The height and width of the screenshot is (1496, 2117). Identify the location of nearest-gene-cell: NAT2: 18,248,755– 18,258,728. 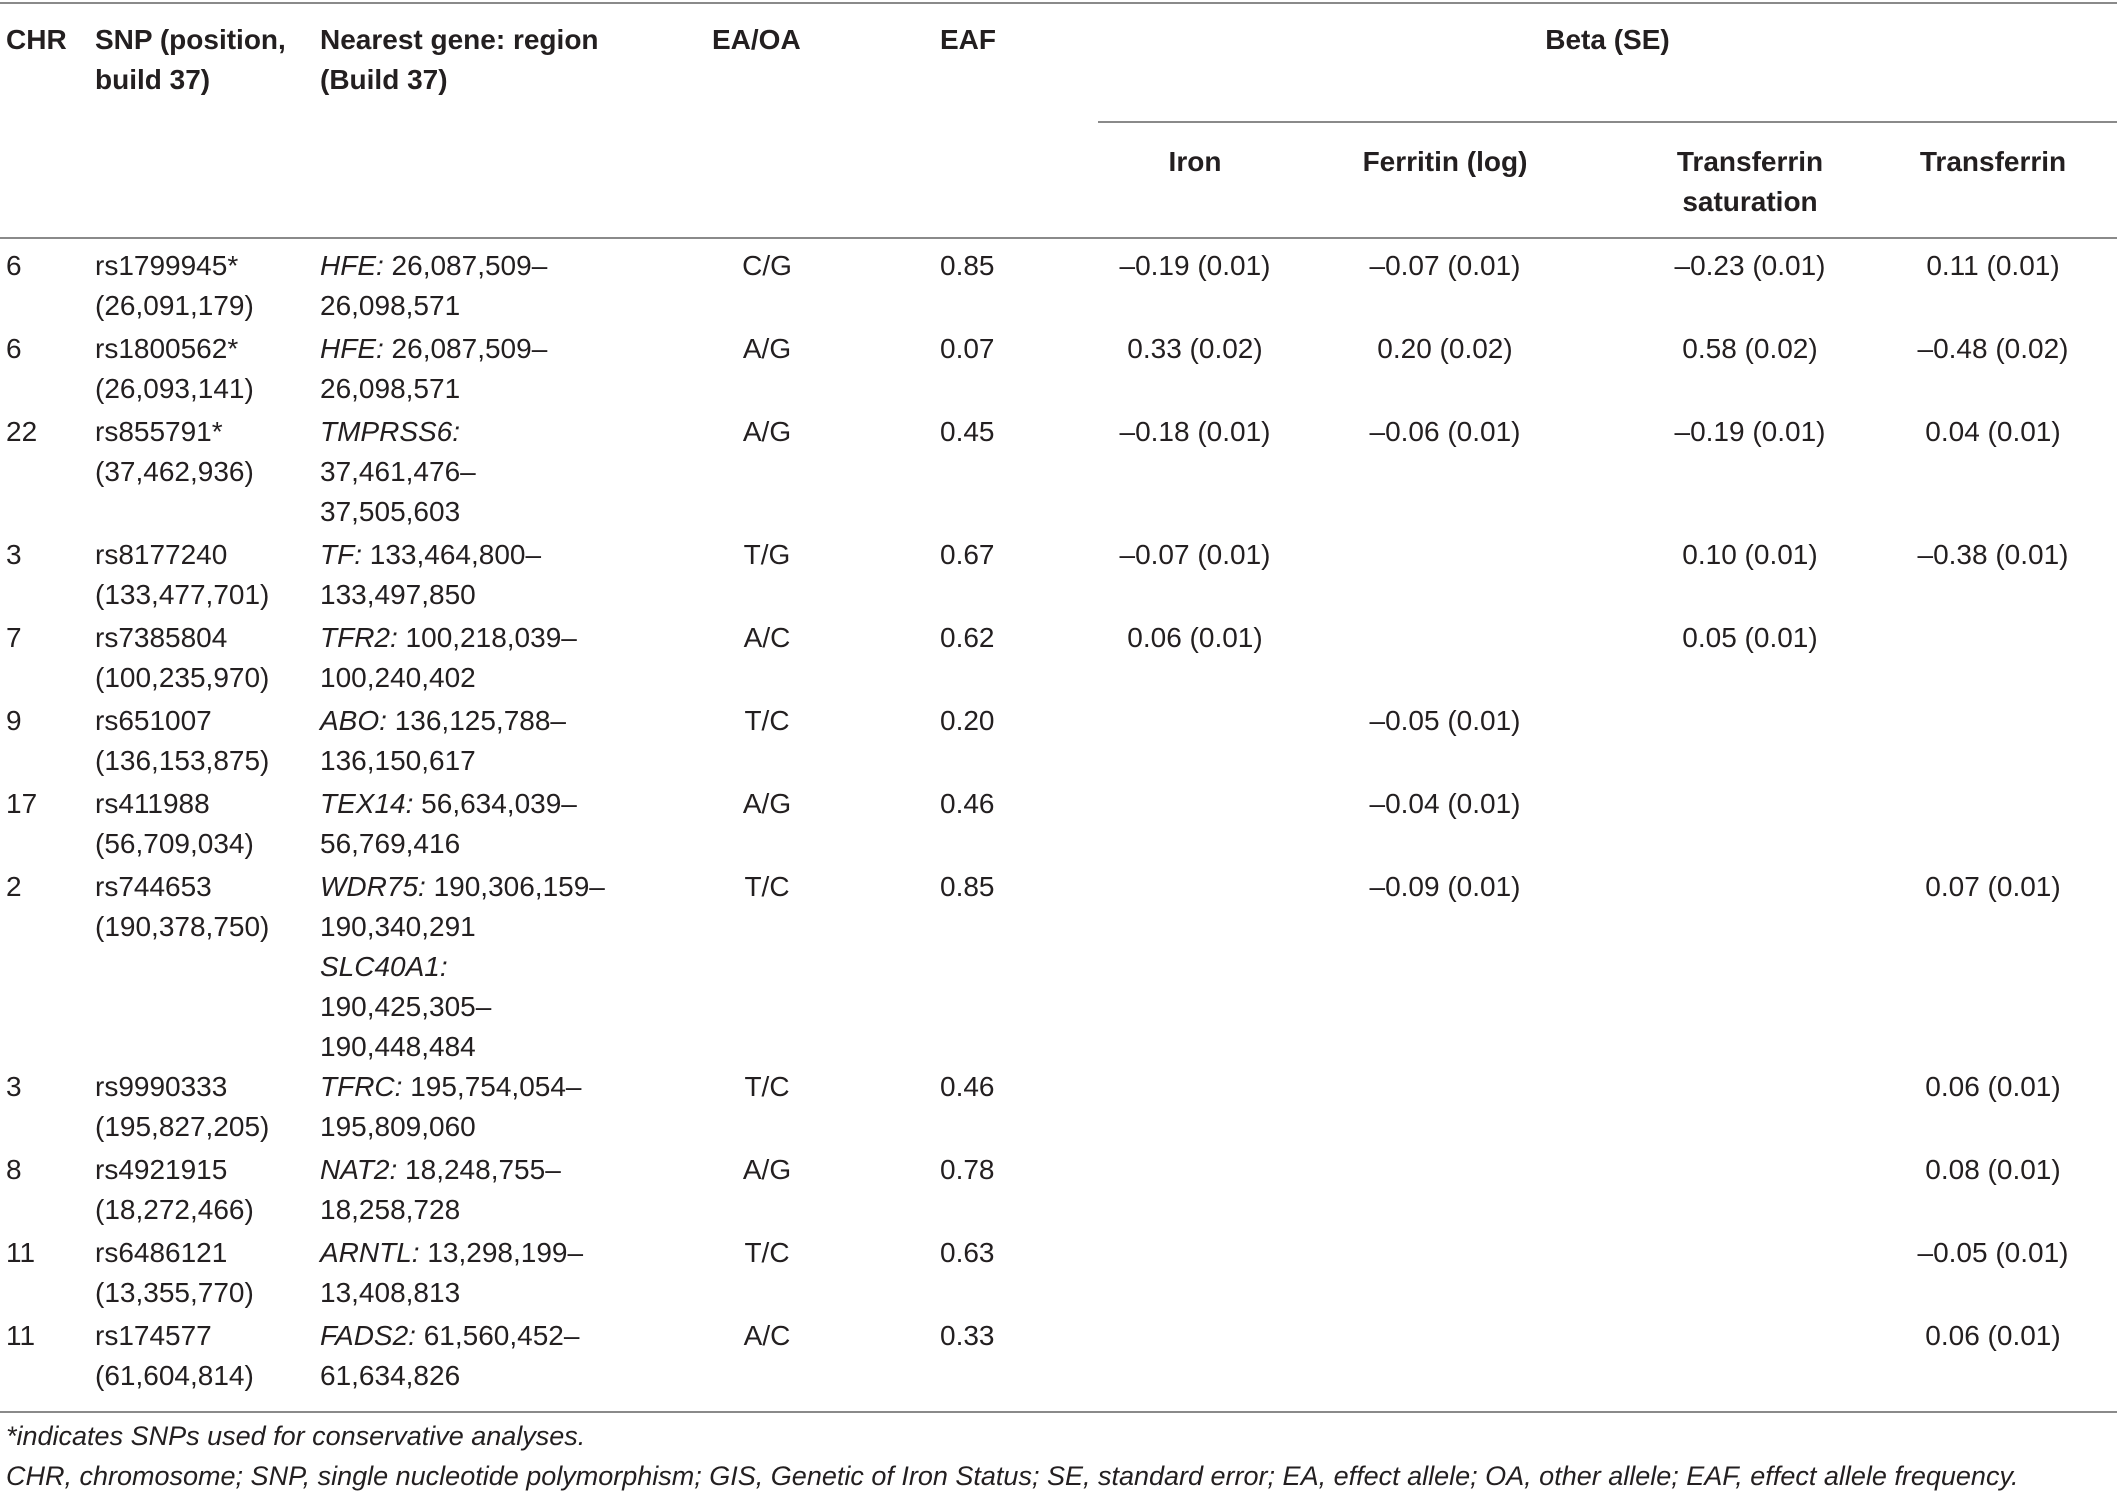
(440, 1190).